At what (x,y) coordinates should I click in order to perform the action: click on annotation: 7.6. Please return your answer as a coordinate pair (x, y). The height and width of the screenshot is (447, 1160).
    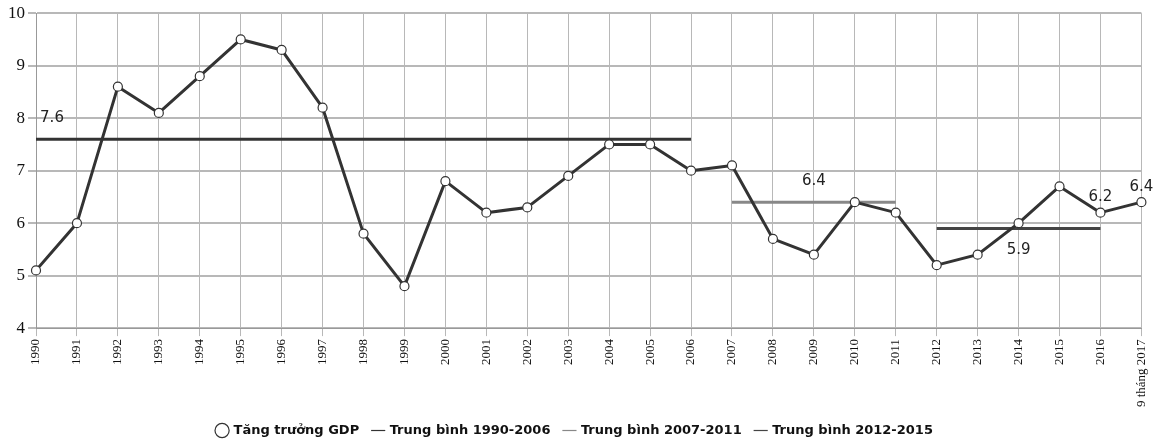
    Looking at the image, I should click on (52, 116).